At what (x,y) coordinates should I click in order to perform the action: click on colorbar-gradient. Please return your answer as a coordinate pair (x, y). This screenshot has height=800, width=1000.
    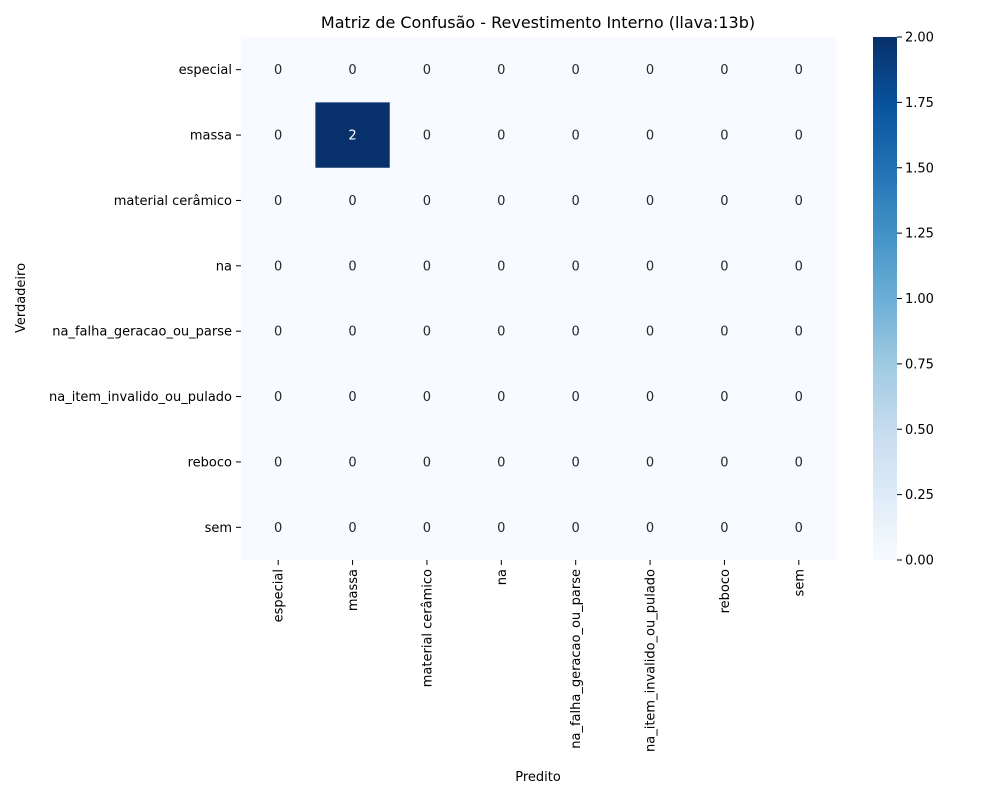
    Looking at the image, I should click on (885, 298).